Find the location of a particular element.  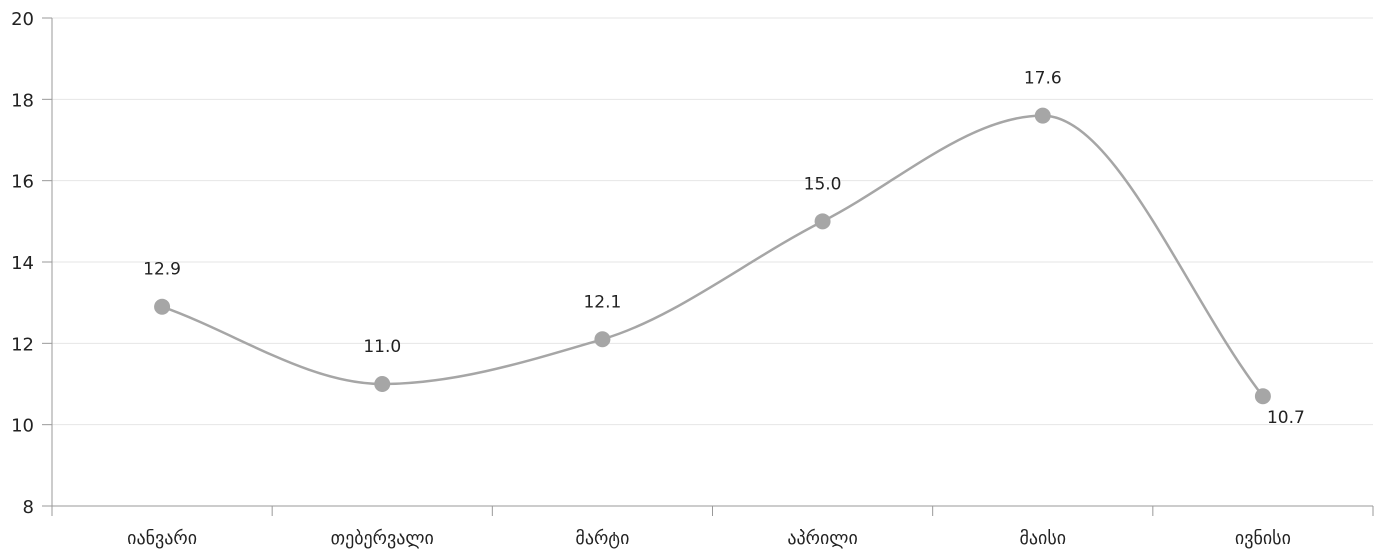

y-tick-label-3: 14 is located at coordinates (22, 263).